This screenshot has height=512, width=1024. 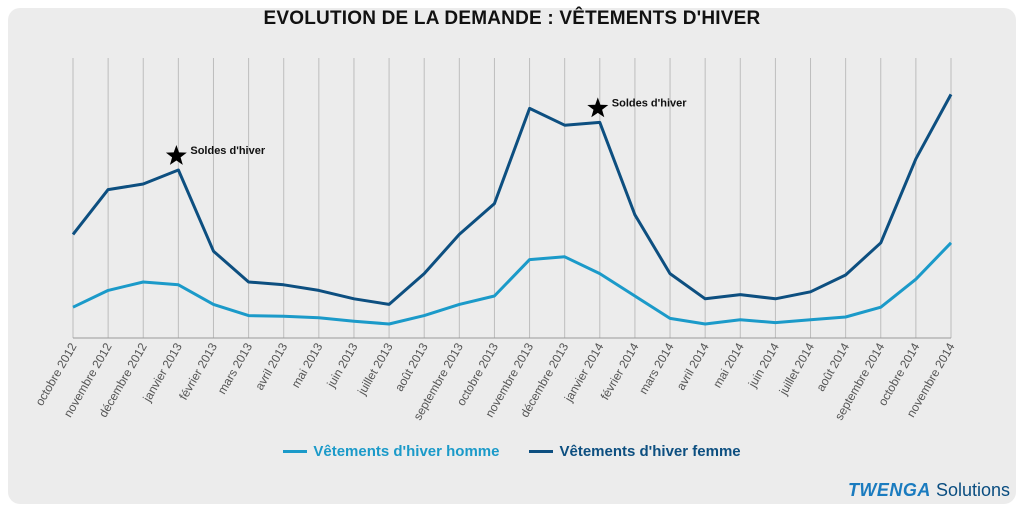 I want to click on x-tick-label: juin 2014, so click(x=763, y=365).